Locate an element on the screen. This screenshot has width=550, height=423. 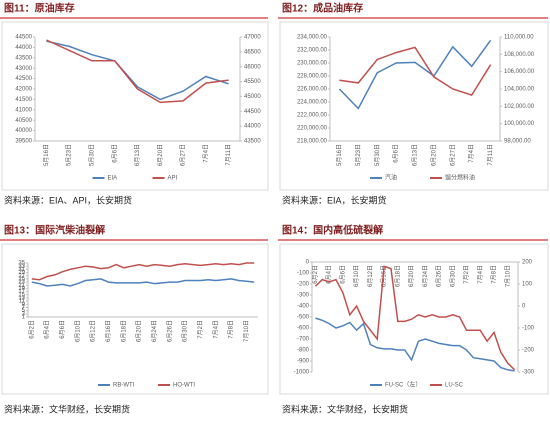
y-tick-label: 224,000.00 is located at coordinates (312, 103).